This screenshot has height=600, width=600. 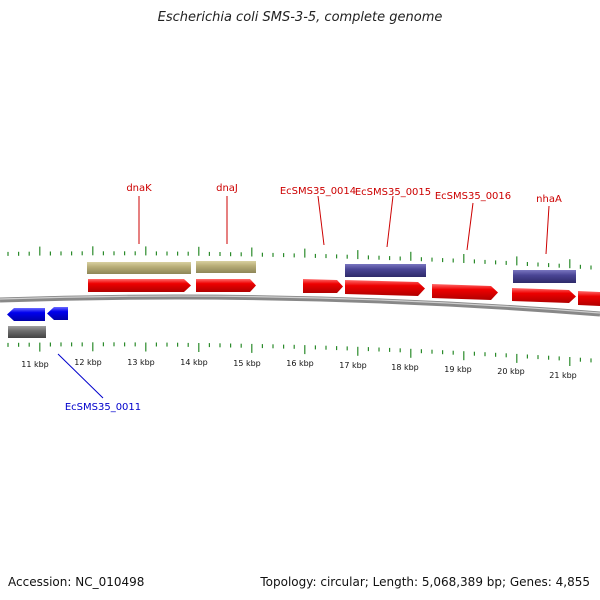 I want to click on axis-label: 14 kbp, so click(x=194, y=362).